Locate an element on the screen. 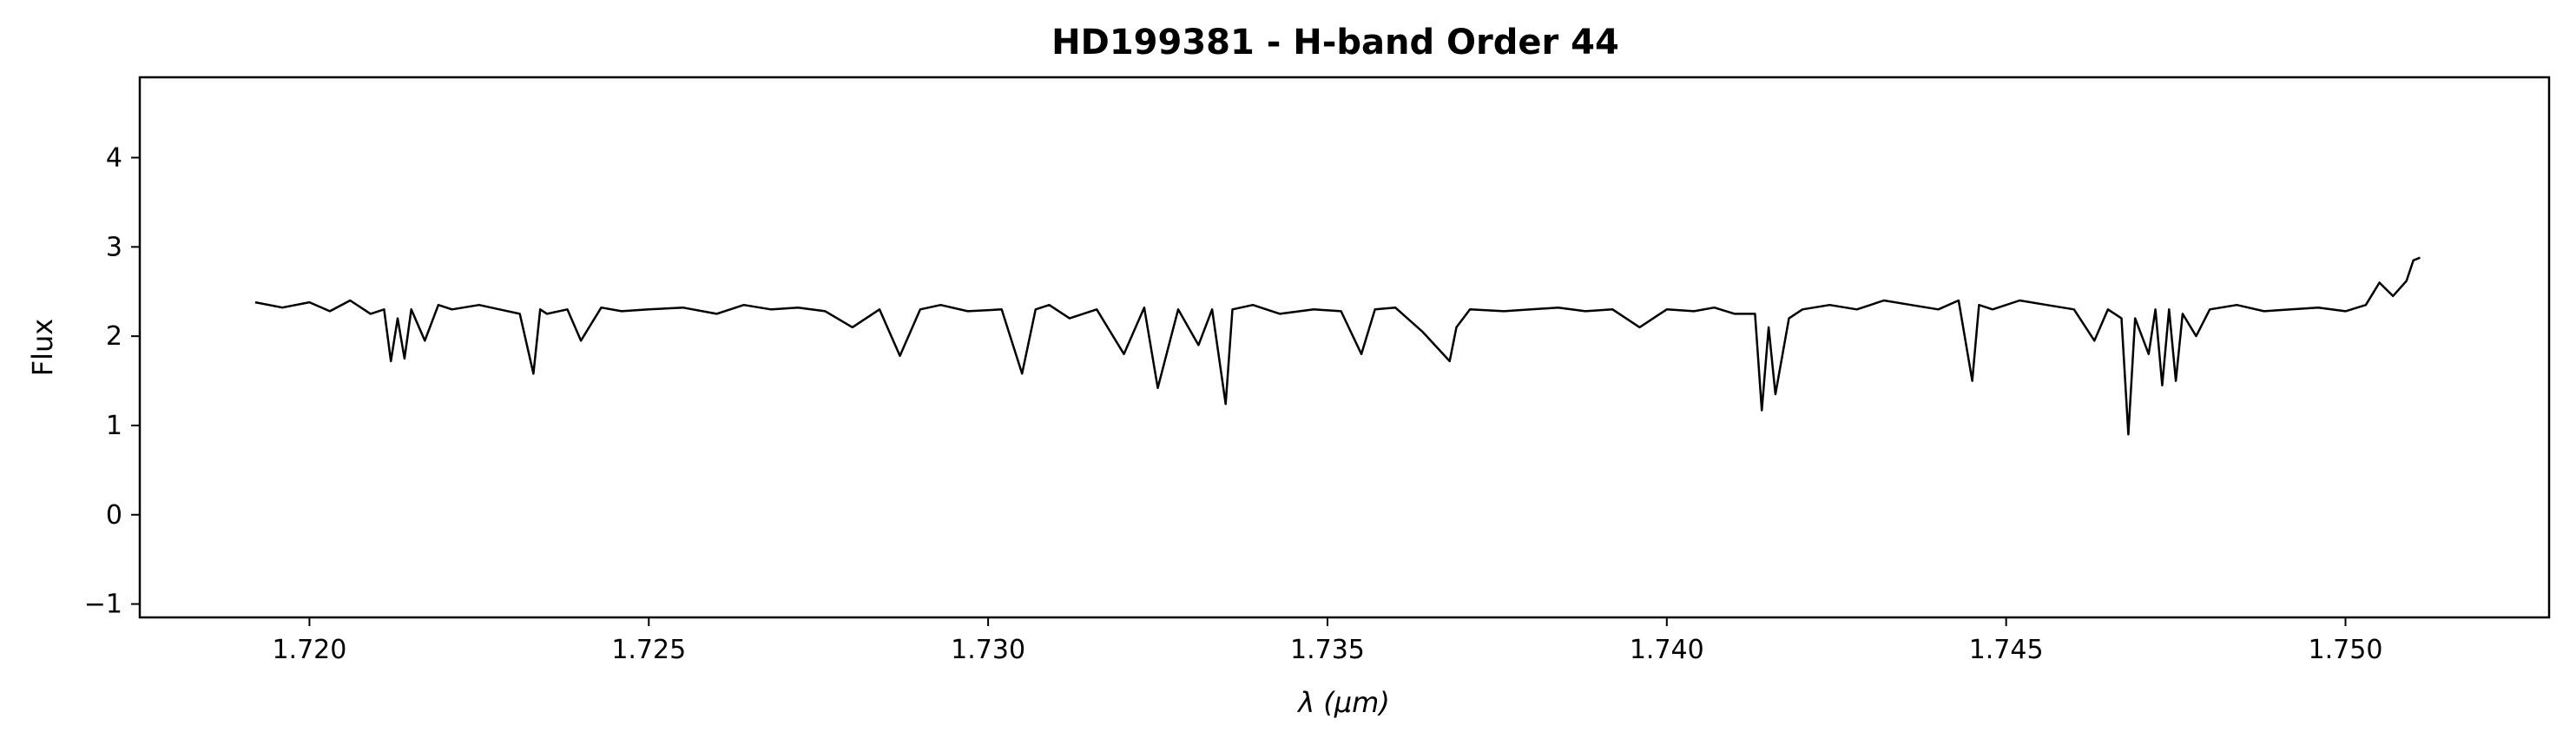  y-tick-label: 3 is located at coordinates (114, 247).